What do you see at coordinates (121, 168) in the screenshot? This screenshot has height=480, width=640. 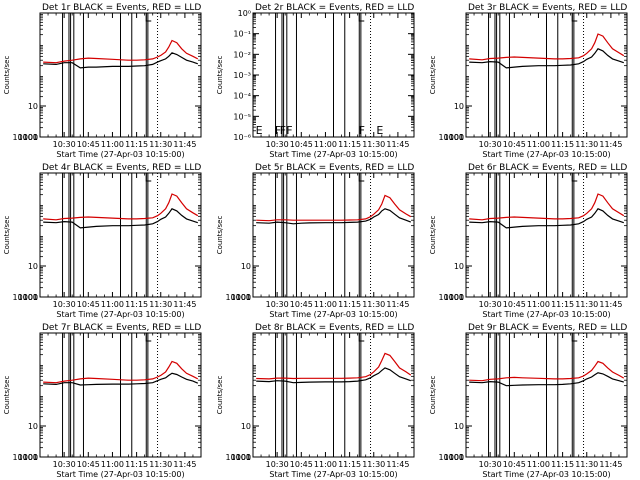 I see `panel-title: Det 4r BLACK = Events, RED = LLD` at bounding box center [121, 168].